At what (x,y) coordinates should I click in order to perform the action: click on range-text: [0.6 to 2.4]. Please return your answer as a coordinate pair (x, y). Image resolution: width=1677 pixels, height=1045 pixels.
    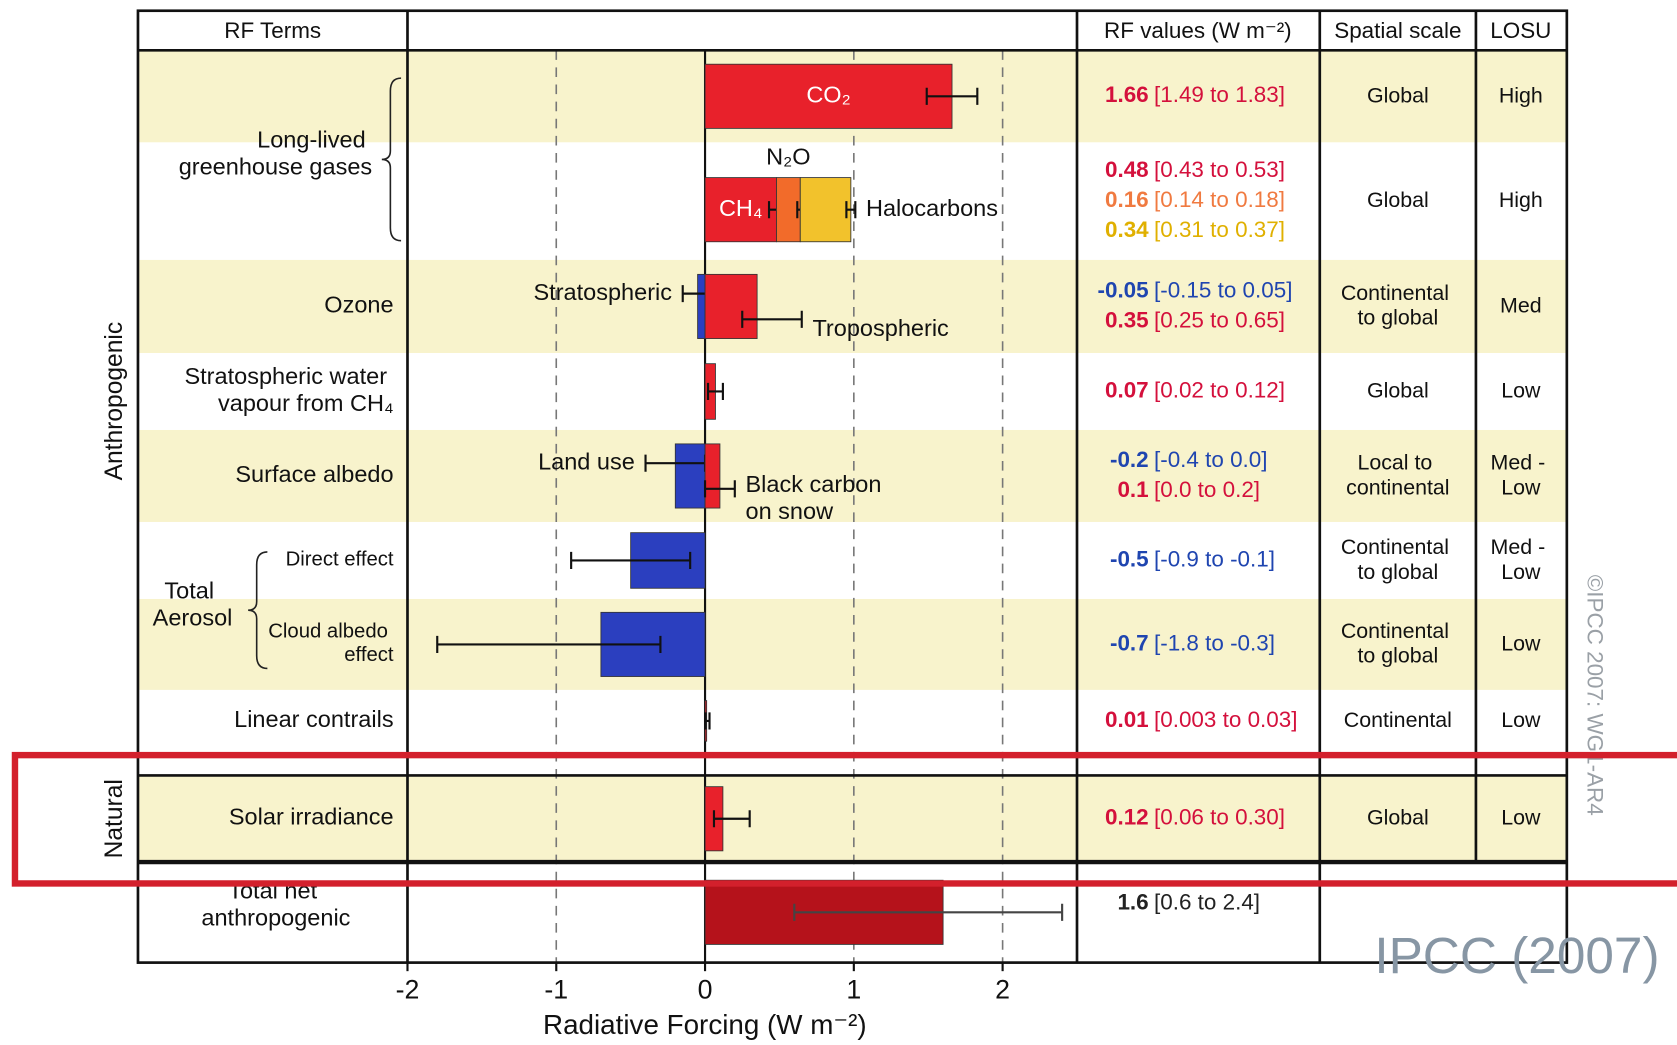
    Looking at the image, I should click on (1207, 902).